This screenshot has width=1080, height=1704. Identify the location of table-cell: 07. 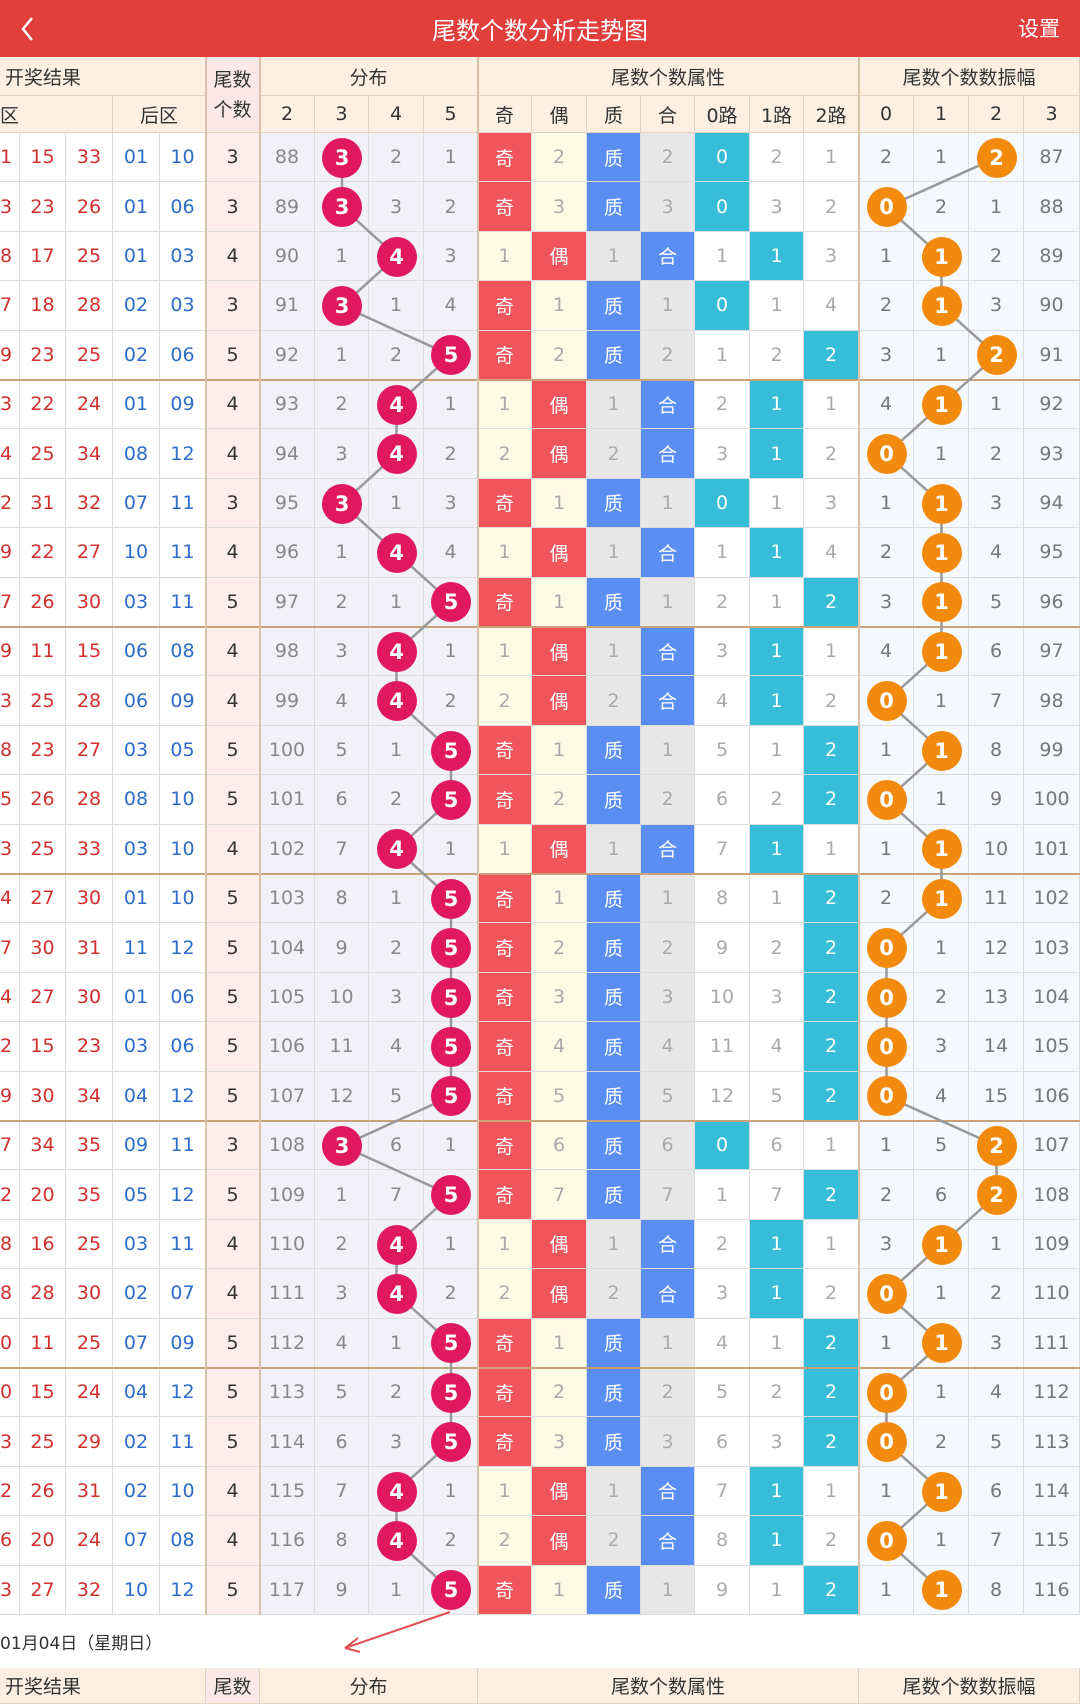
(136, 1541).